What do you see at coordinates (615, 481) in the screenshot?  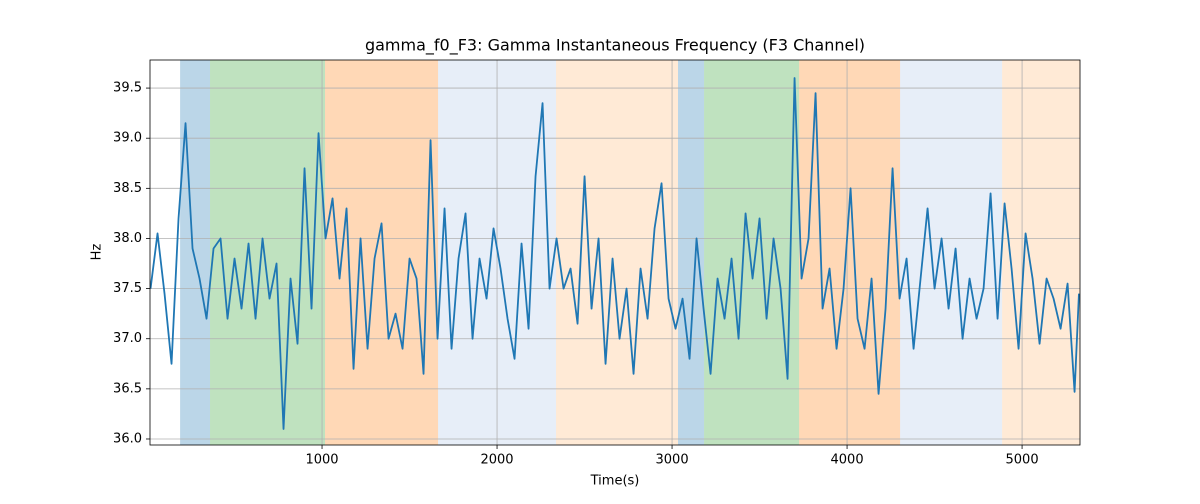 I see `x-axis-label: Time(s)` at bounding box center [615, 481].